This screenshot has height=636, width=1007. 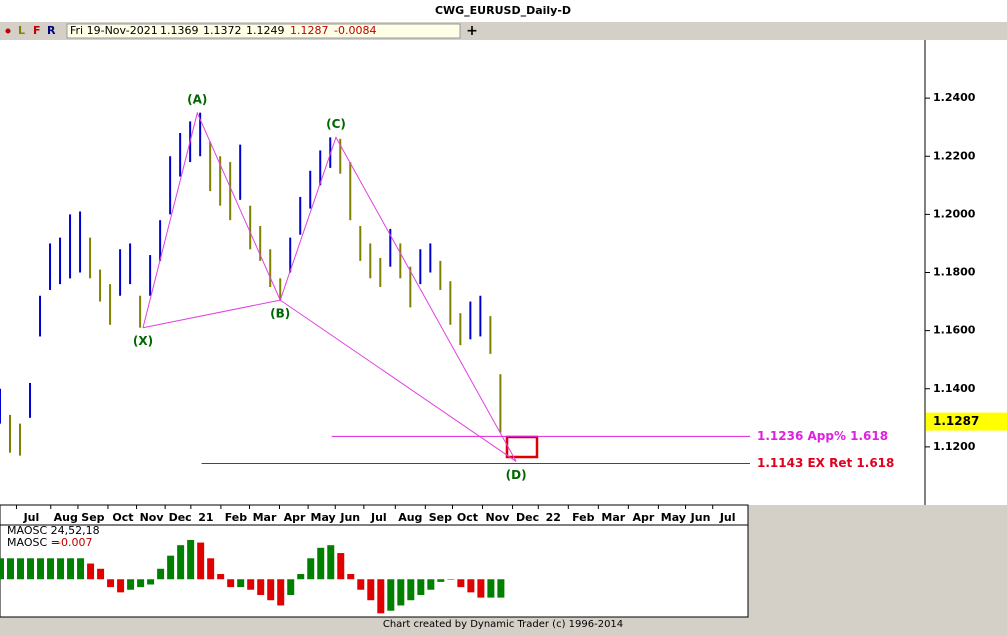 What do you see at coordinates (53, 530) in the screenshot?
I see `oscillator-label: MAOSC 24,52,18` at bounding box center [53, 530].